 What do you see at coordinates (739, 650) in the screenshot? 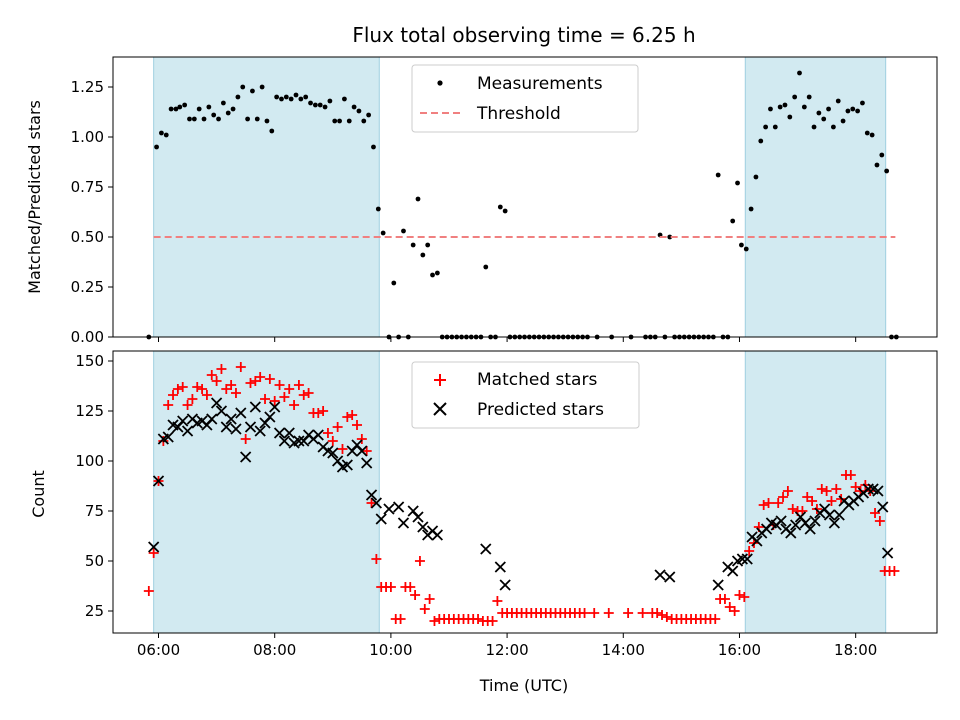
I see `x-tick-label-5: 16:00` at bounding box center [739, 650].